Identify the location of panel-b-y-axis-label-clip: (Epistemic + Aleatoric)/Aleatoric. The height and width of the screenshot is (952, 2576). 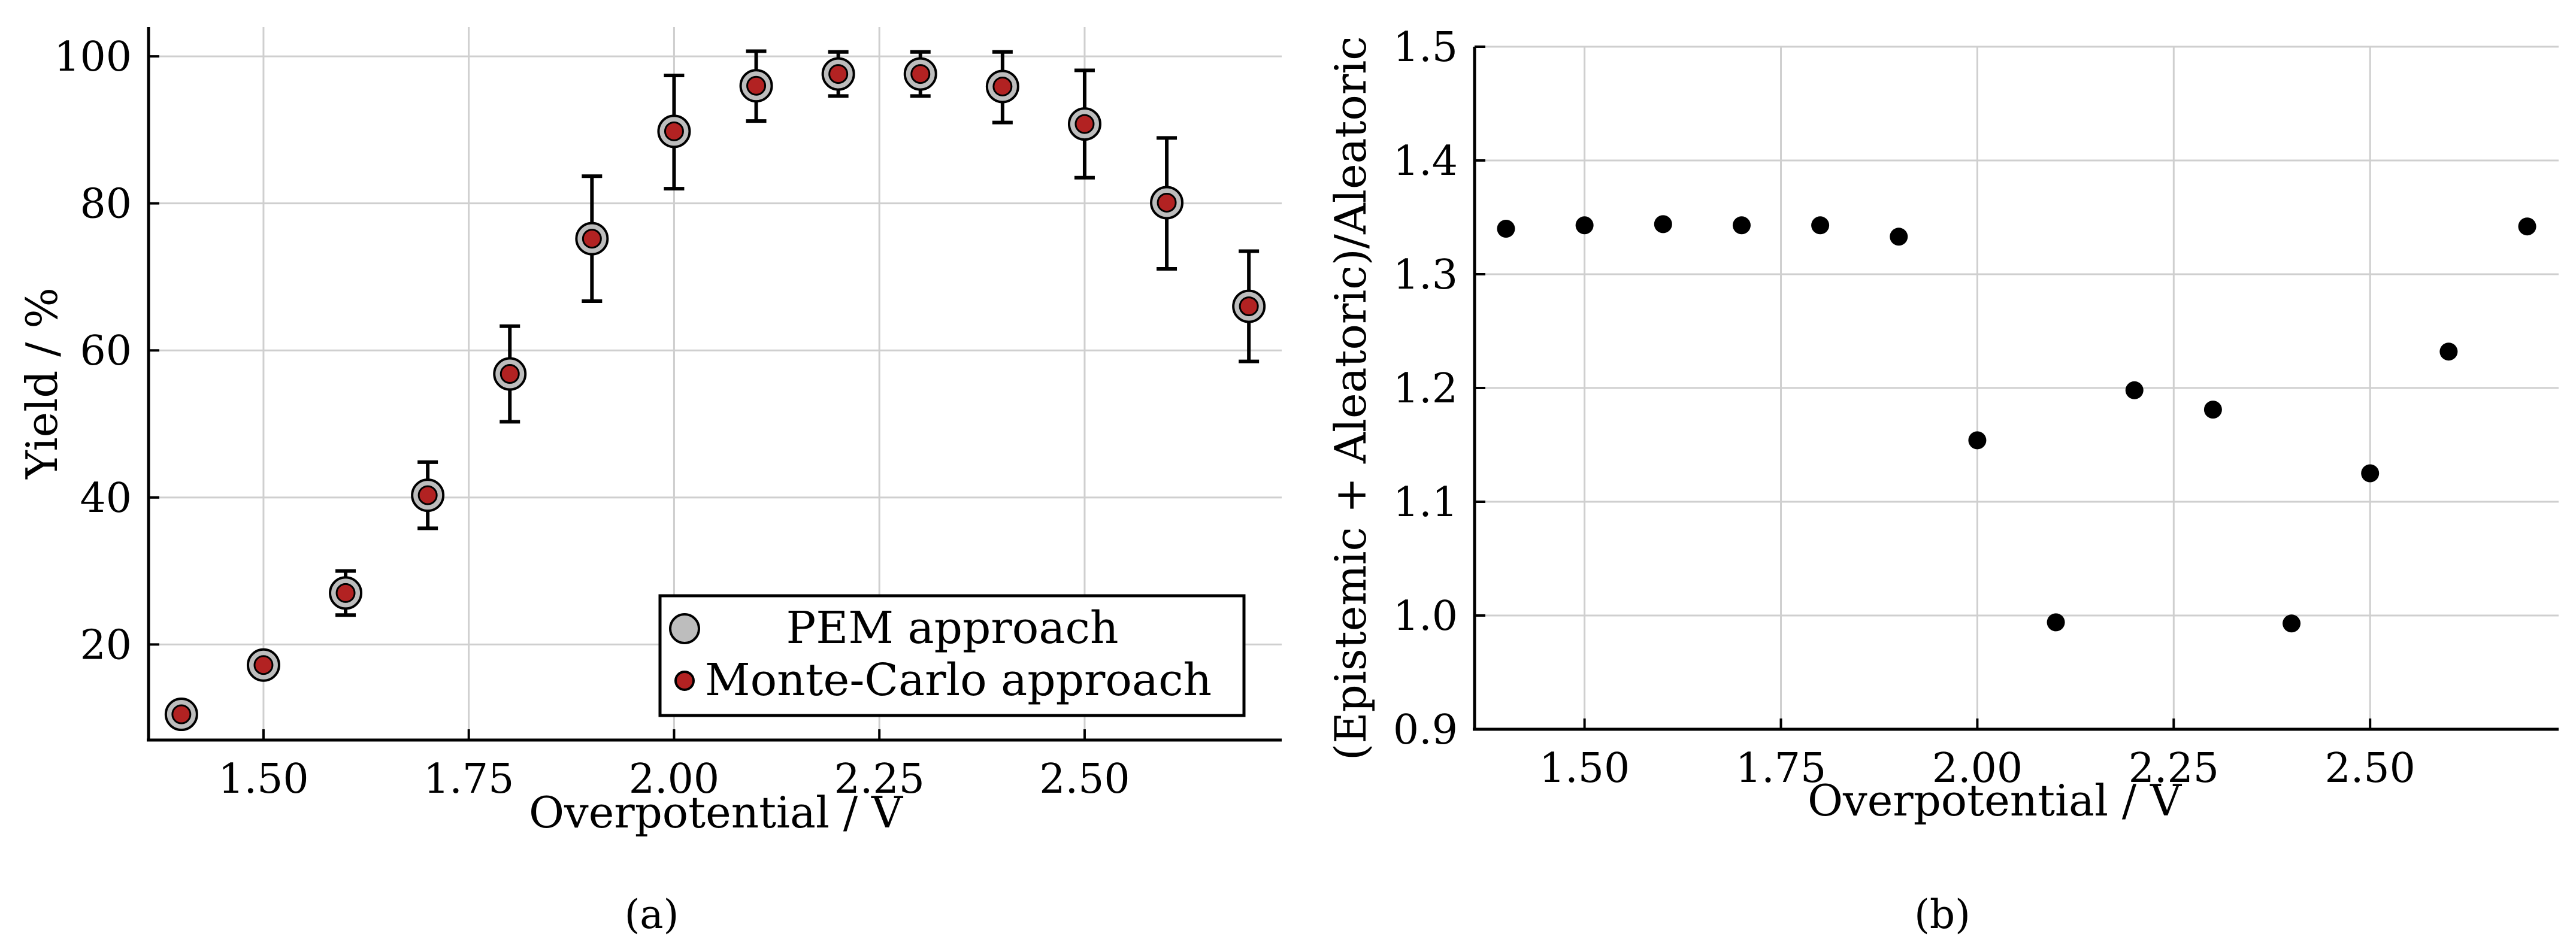
(1350, 398).